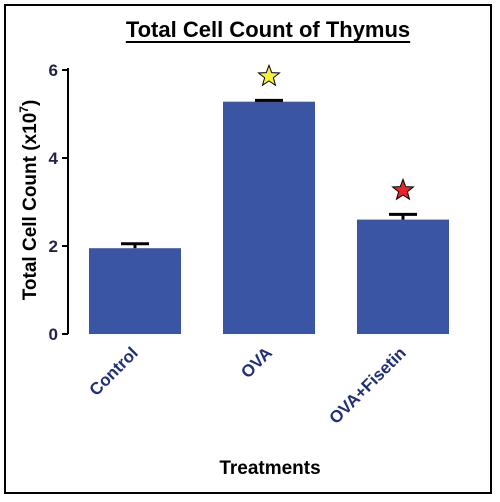  I want to click on y-axis-label-prefix: Total Cell Count (x10, so click(30, 207).